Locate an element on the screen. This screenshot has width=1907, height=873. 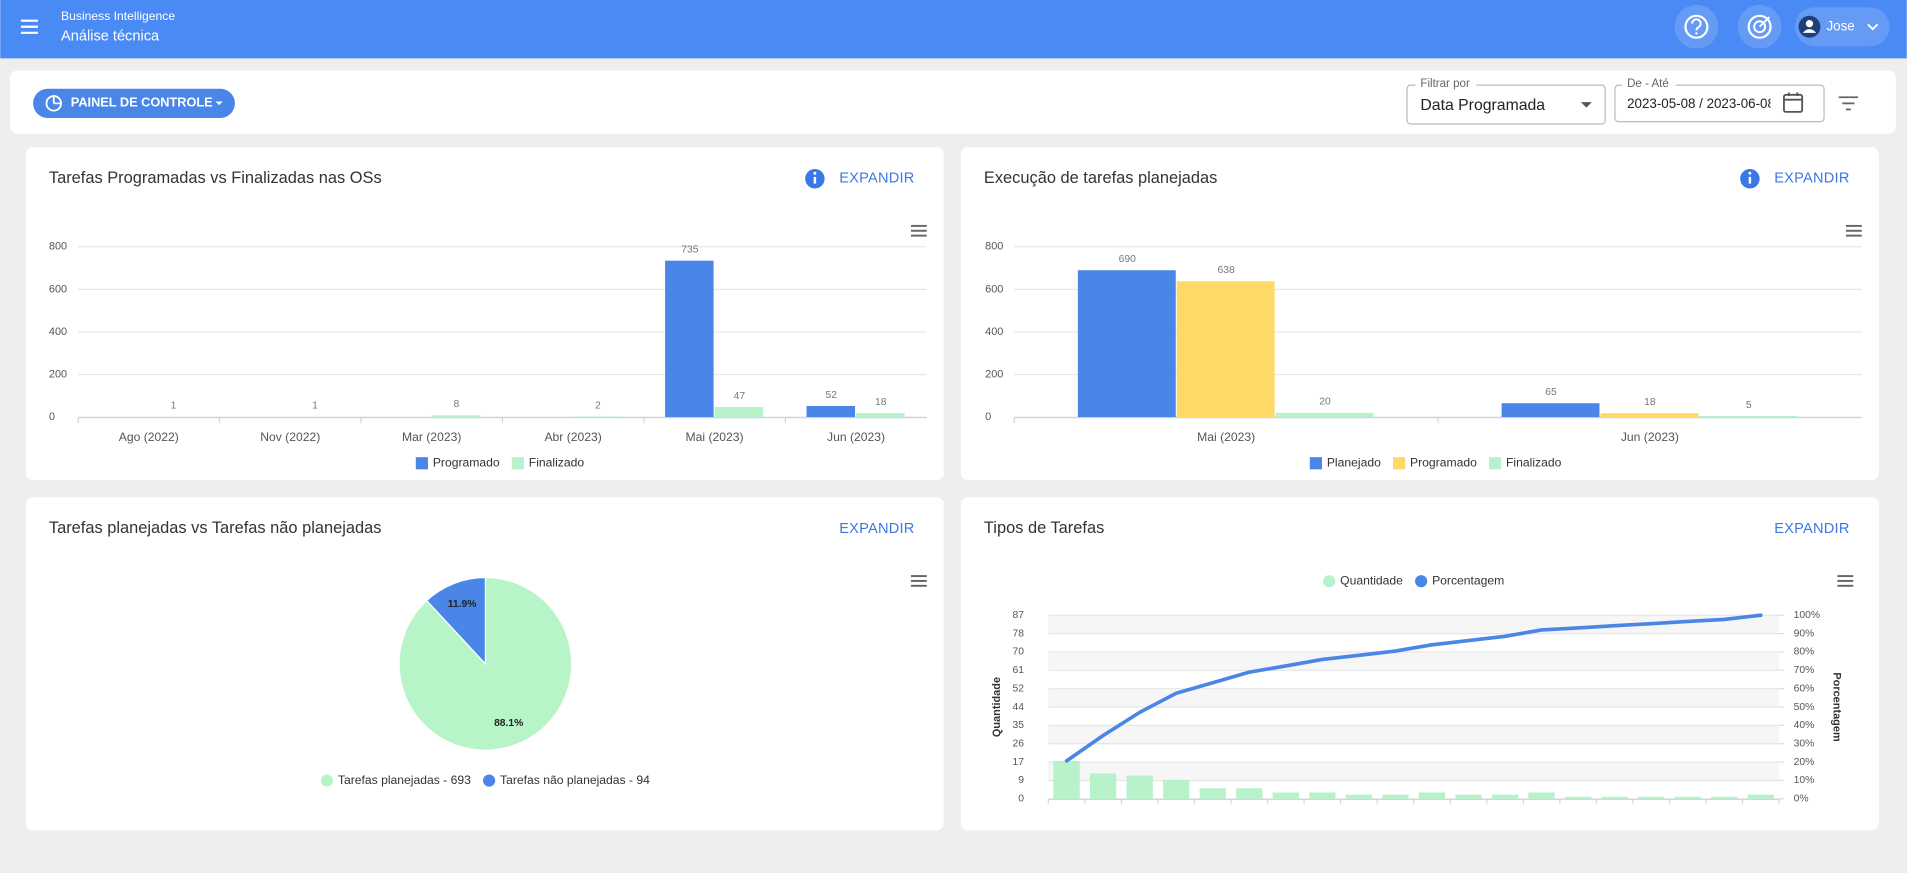
legend-label: Programado is located at coordinates (1443, 462).